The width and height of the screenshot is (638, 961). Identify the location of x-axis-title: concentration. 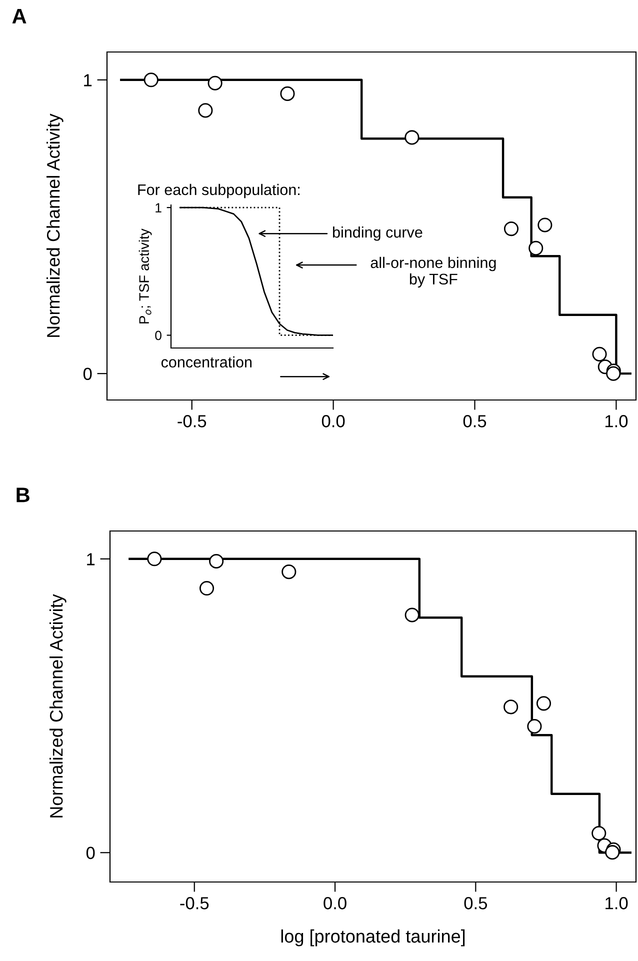
(206, 362).